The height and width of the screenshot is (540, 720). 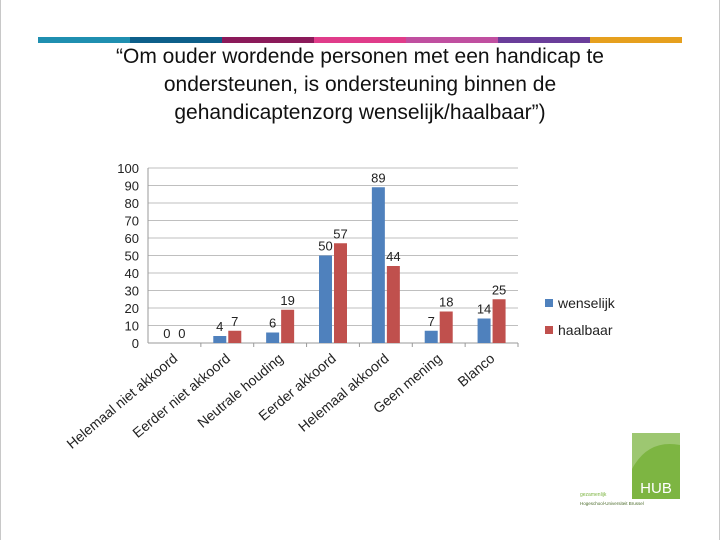 What do you see at coordinates (656, 451) in the screenshot?
I see `logo-arc` at bounding box center [656, 451].